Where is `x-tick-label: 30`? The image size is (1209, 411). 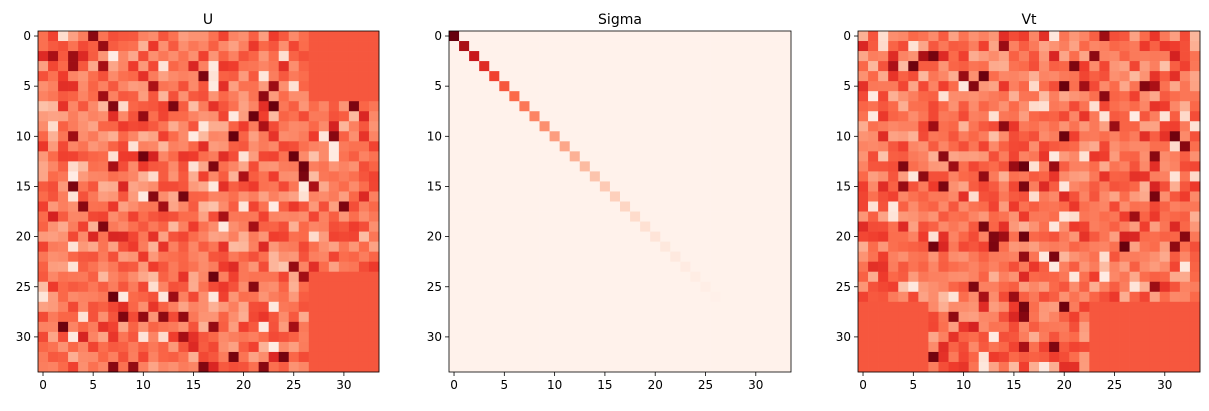 x-tick-label: 30 is located at coordinates (755, 385).